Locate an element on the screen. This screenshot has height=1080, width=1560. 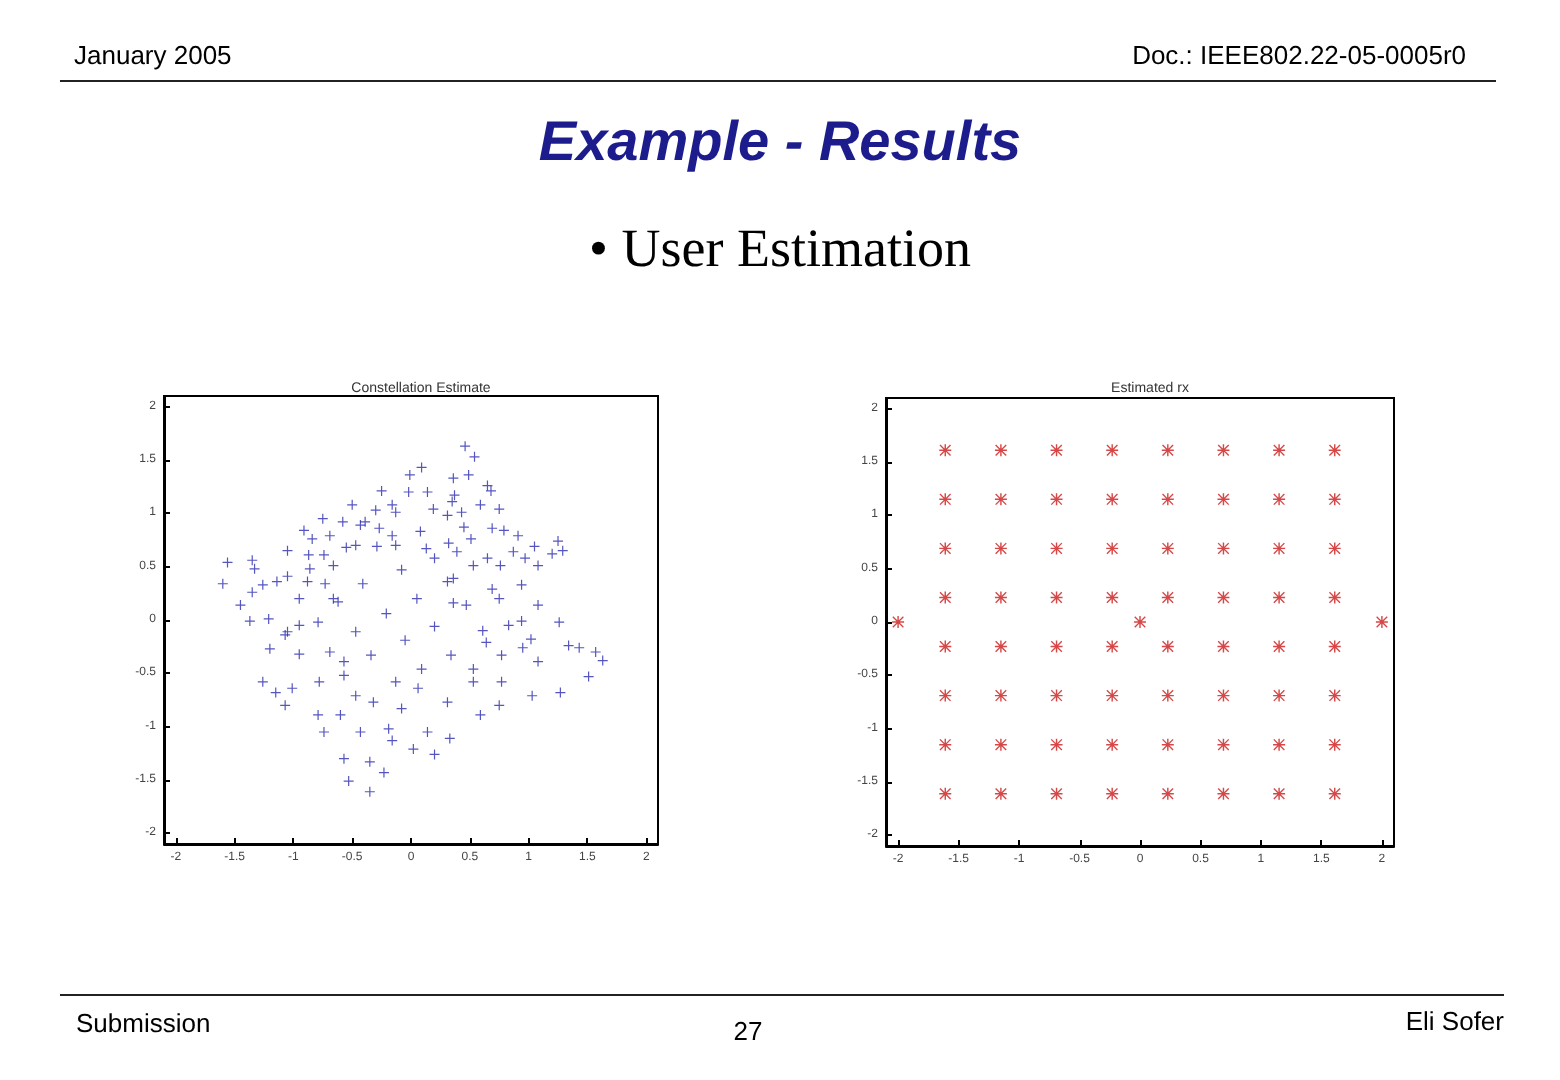
text: 27 is located at coordinates (748, 1031).